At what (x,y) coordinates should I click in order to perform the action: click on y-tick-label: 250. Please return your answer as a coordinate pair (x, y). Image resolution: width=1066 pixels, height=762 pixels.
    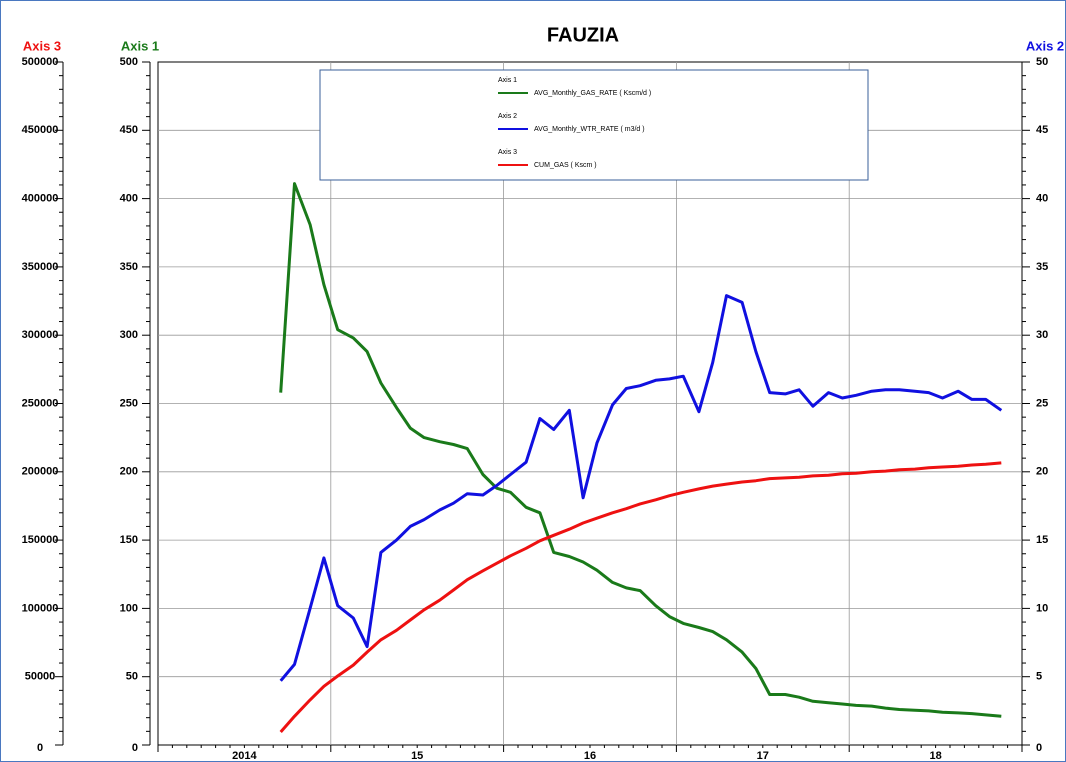
    Looking at the image, I should click on (129, 403).